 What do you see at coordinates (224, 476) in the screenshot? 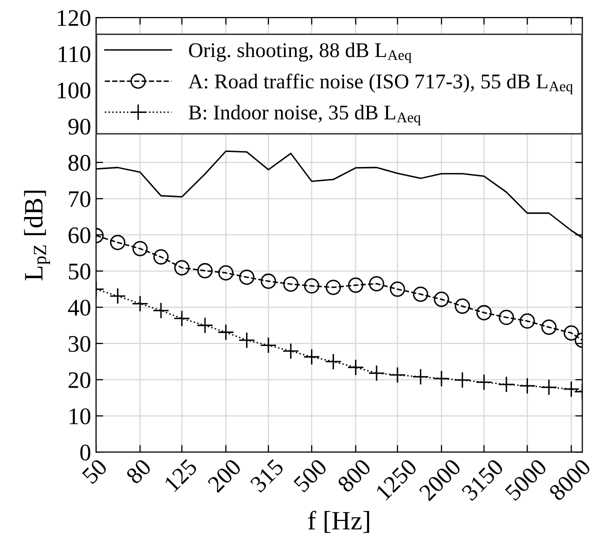
I see `x-tick-label: 200` at bounding box center [224, 476].